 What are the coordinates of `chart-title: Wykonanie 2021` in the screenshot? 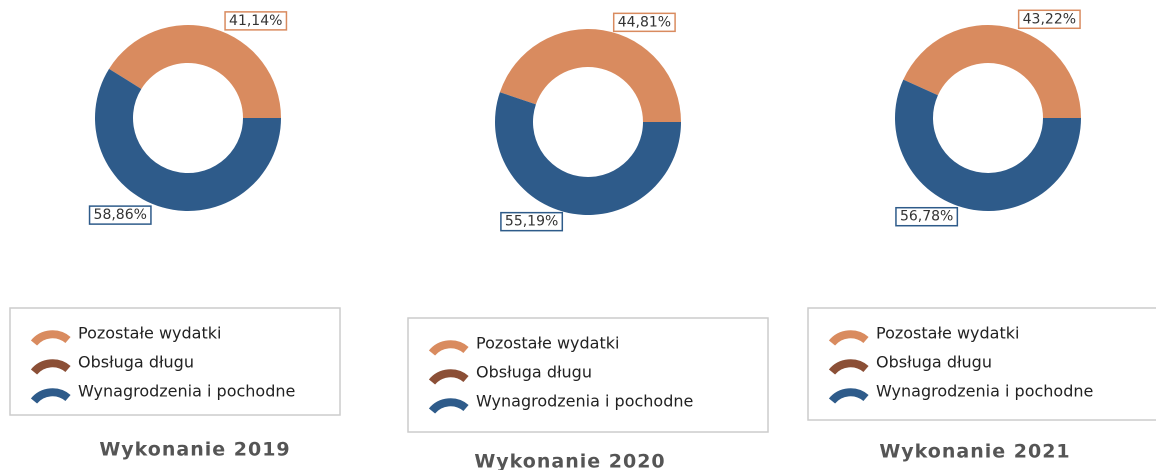 It's located at (974, 452).